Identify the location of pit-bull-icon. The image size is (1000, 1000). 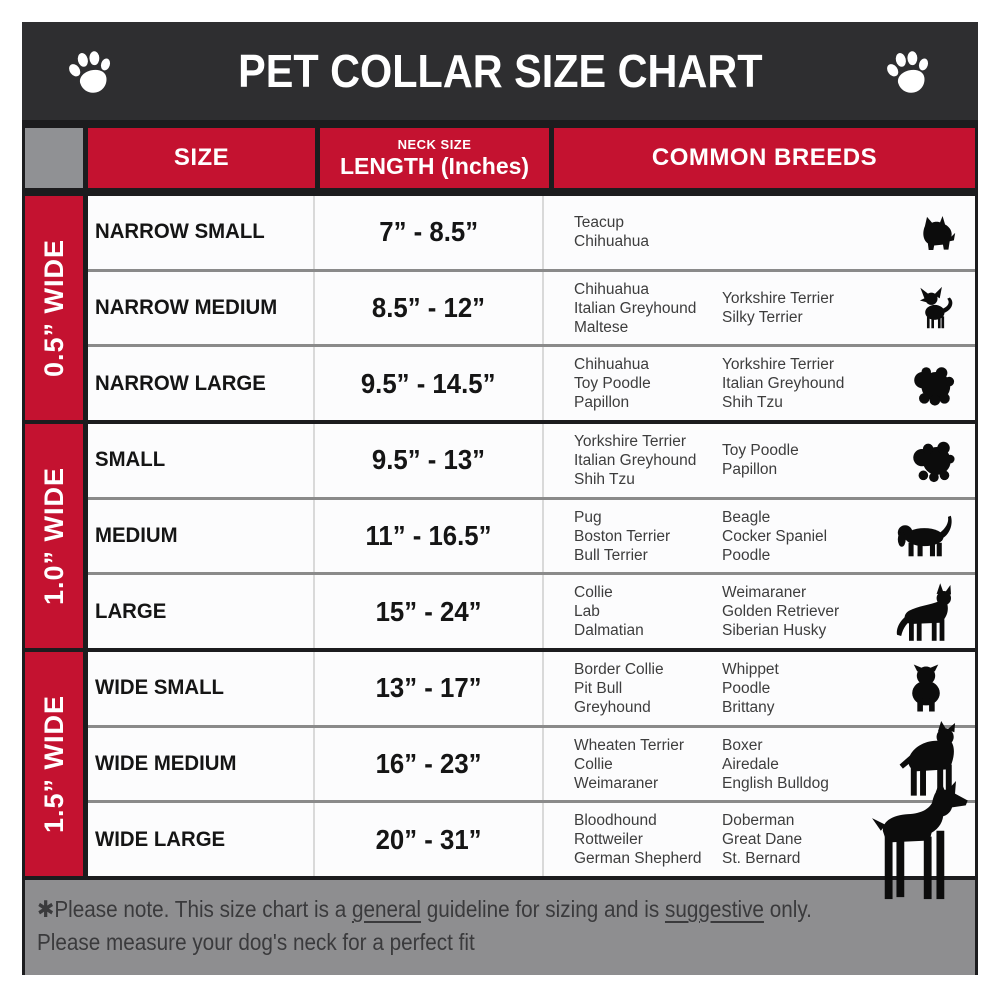
(926, 759).